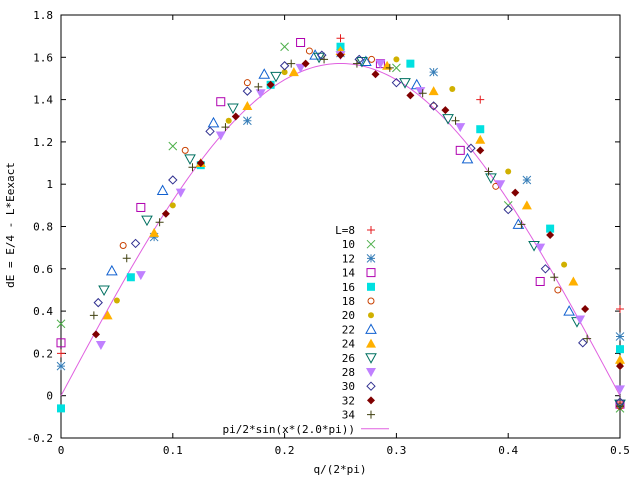 This screenshot has width=640, height=480. Describe the element at coordinates (348, 287) in the screenshot. I see `legend-label: 16` at that location.